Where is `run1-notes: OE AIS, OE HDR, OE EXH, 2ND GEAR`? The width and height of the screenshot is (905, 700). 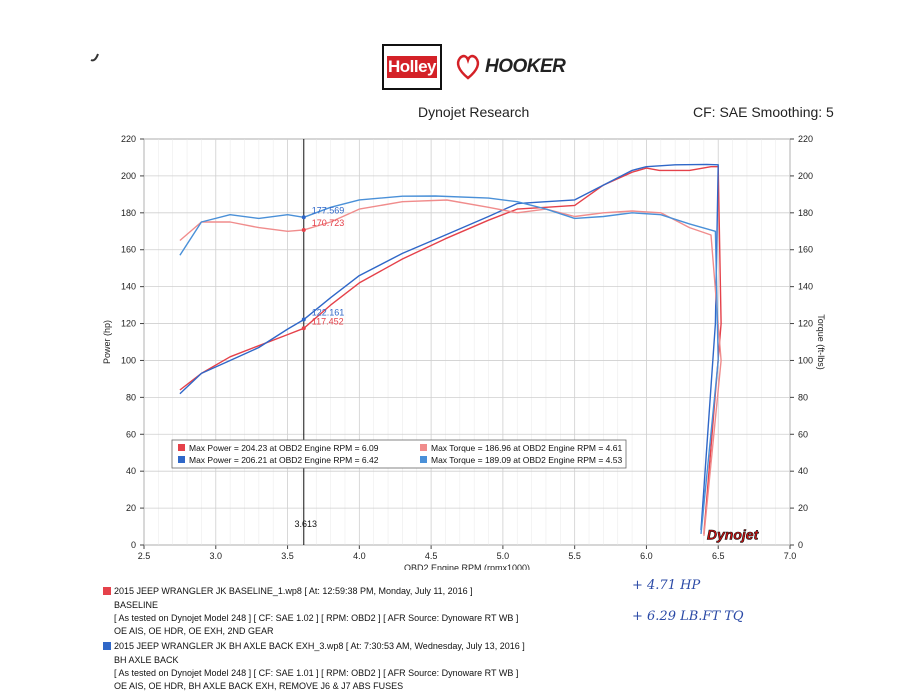 run1-notes: OE AIS, OE HDR, OE EXH, 2ND GEAR is located at coordinates (194, 631).